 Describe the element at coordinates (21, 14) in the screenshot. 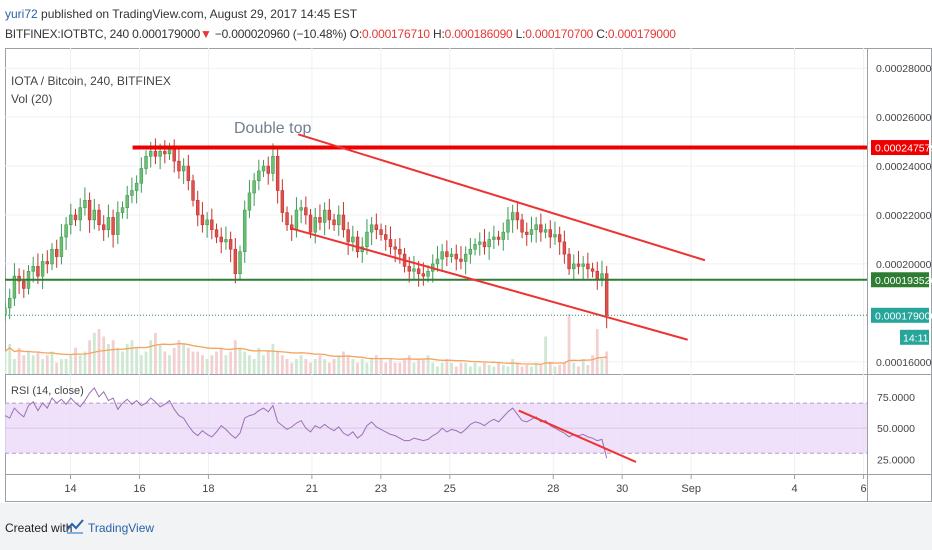

I see `author-link: yuri72` at that location.